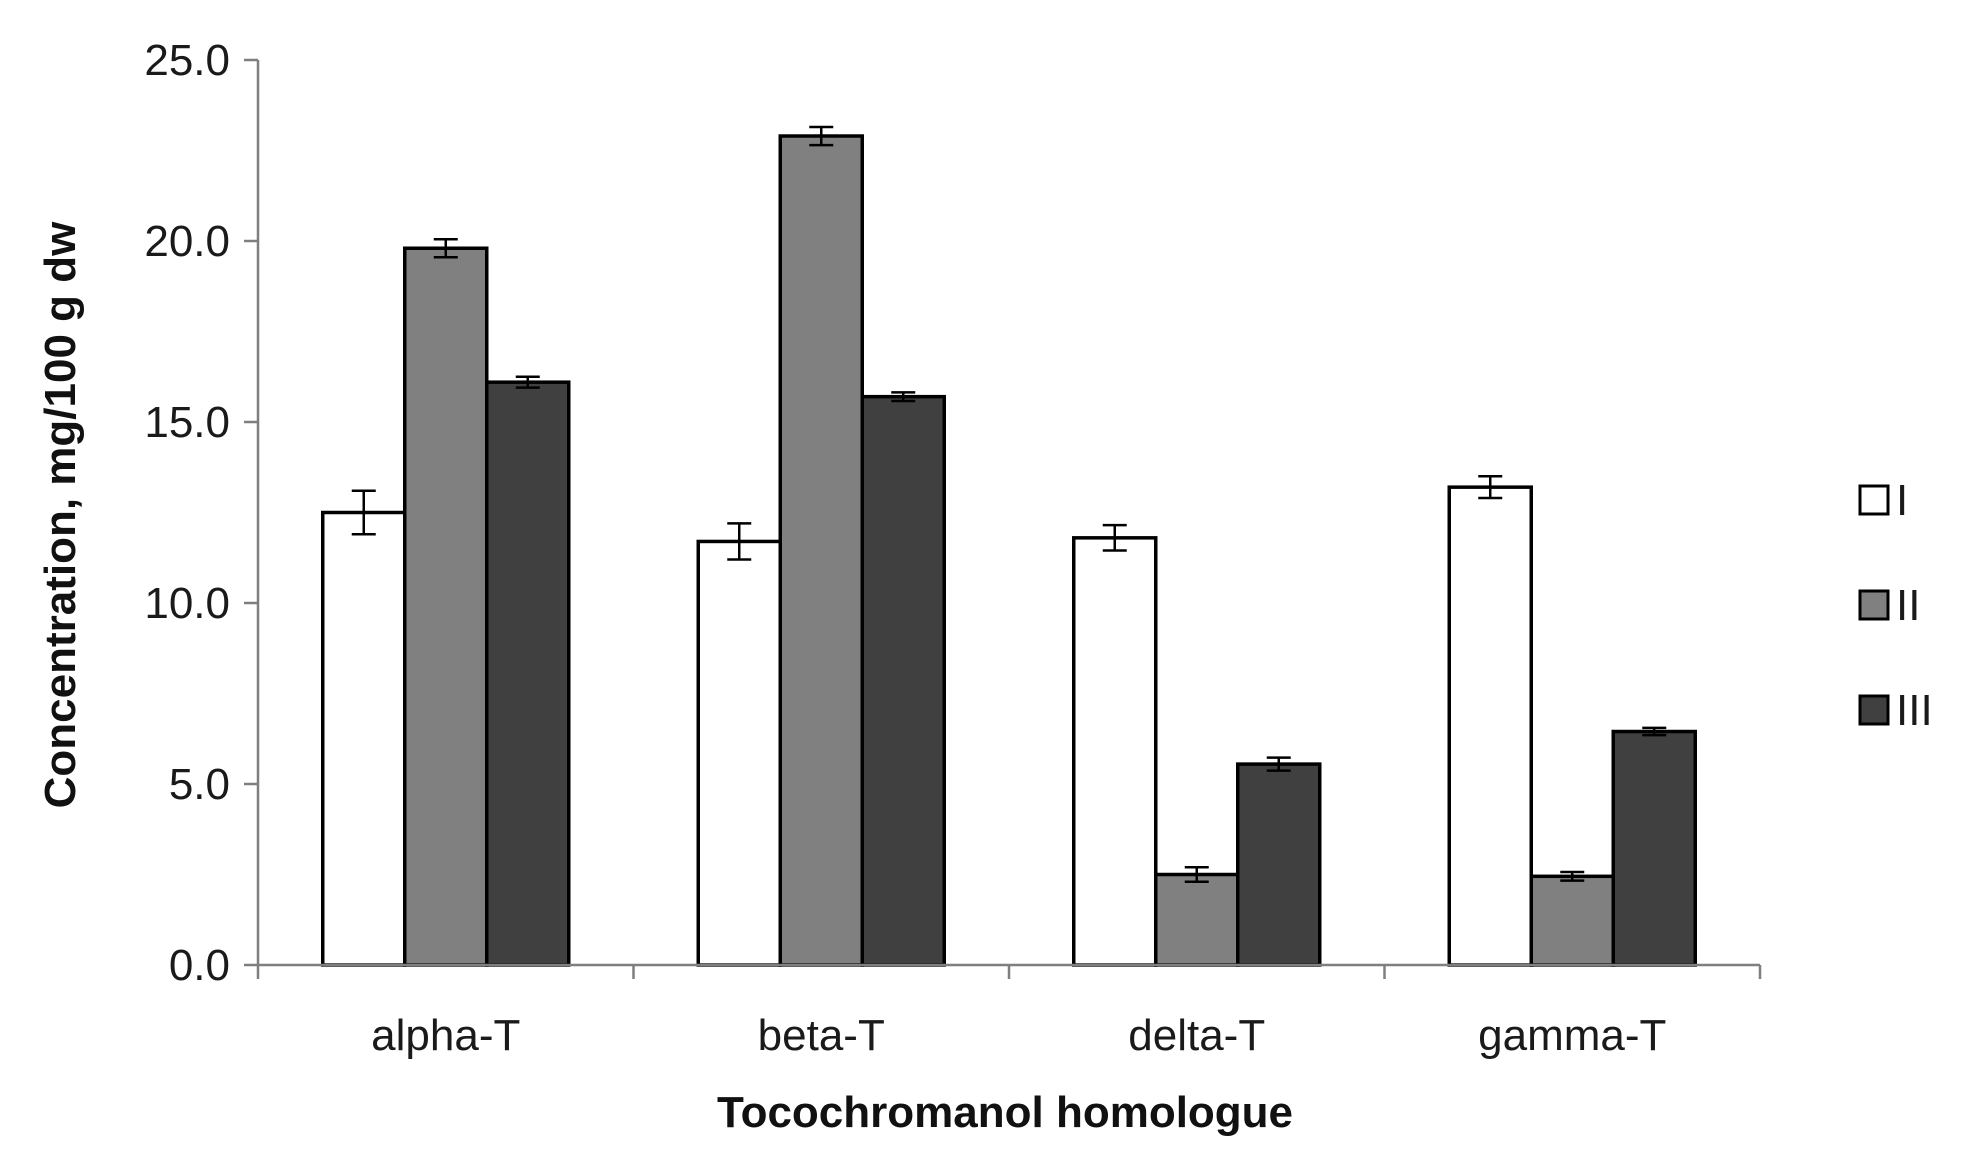 The height and width of the screenshot is (1176, 1965). Describe the element at coordinates (739, 753) in the screenshot. I see `bar-beta-T-I` at that location.